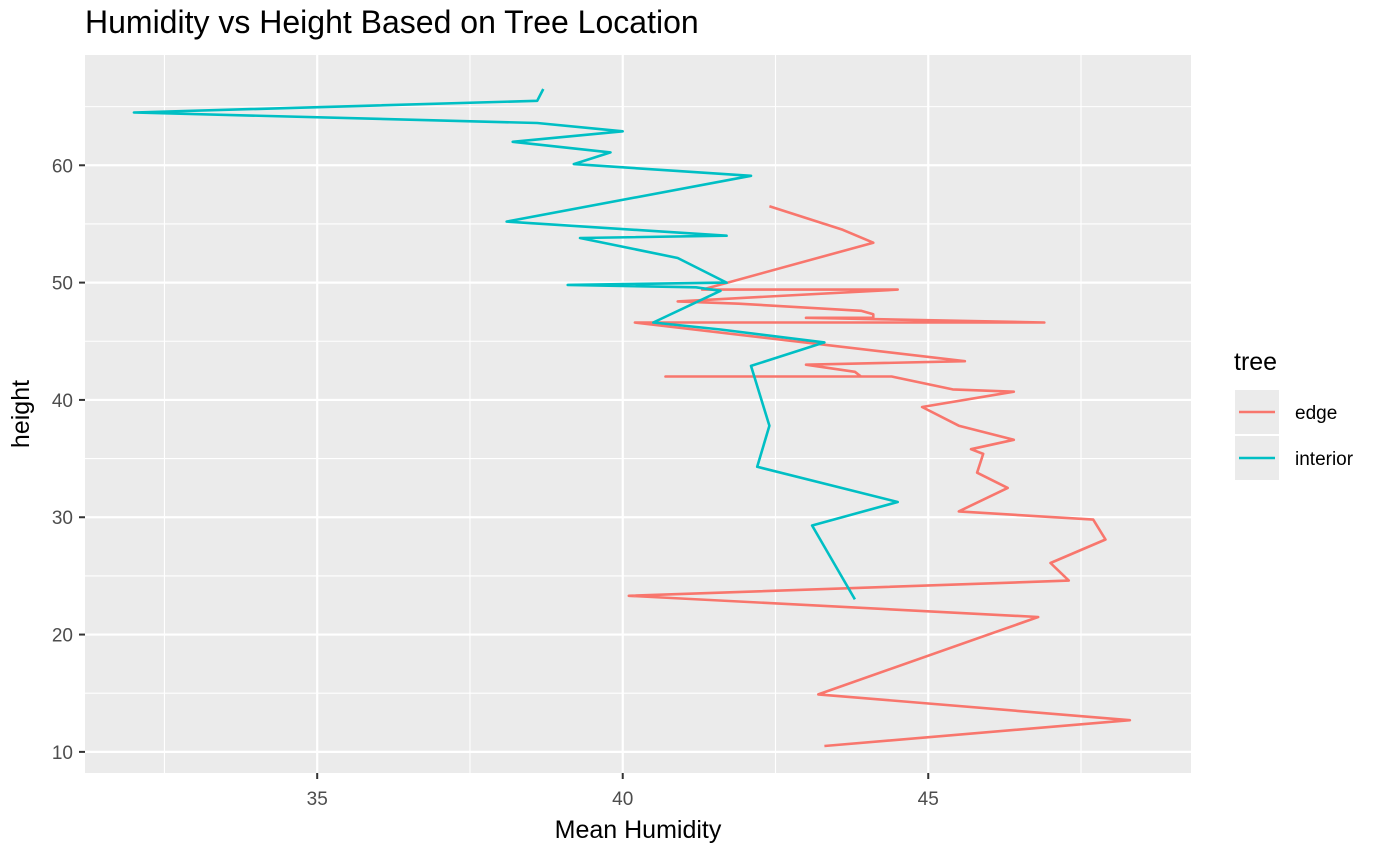  What do you see at coordinates (1294, 458) in the screenshot?
I see `legend-item-interior: interior` at bounding box center [1294, 458].